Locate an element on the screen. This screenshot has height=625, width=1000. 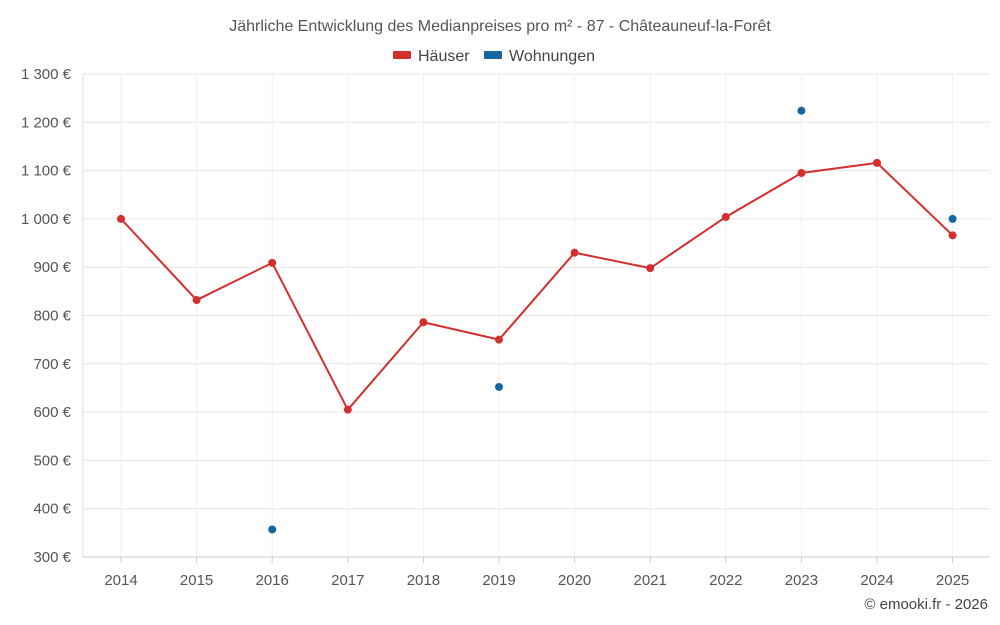
x-tick-label: 2025 is located at coordinates (952, 580).